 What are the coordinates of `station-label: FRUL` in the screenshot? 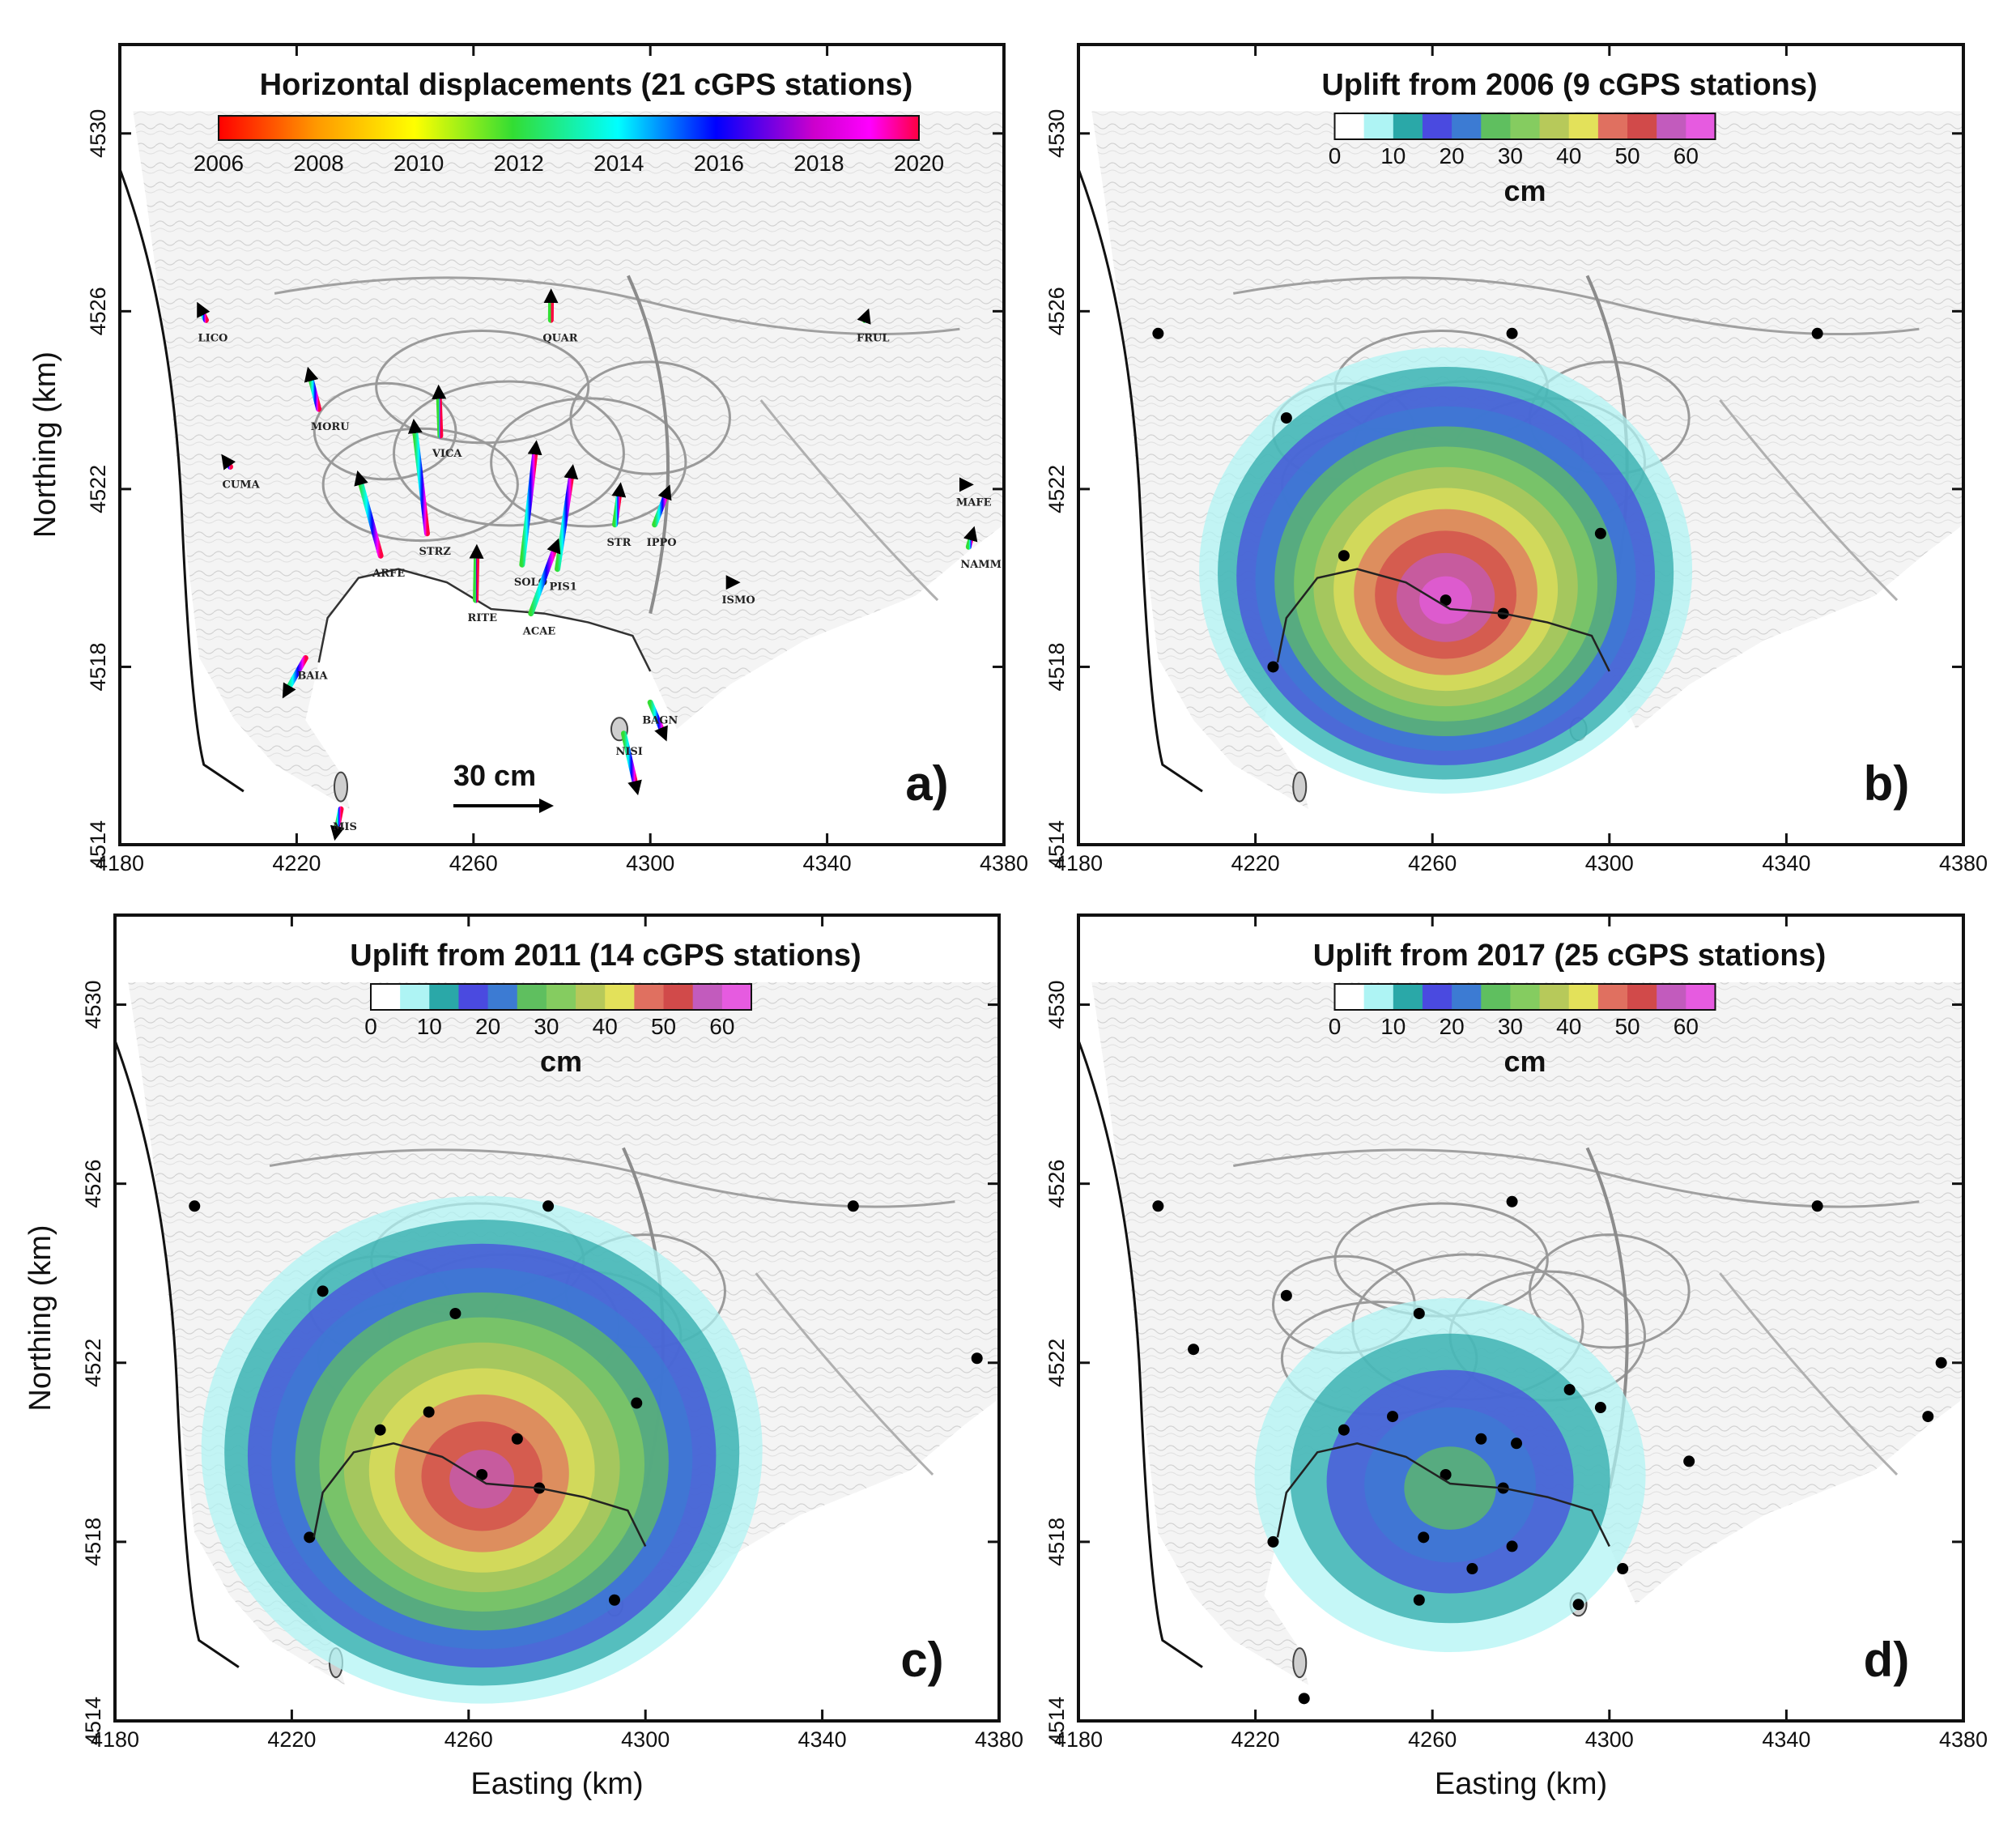 It's located at (873, 338).